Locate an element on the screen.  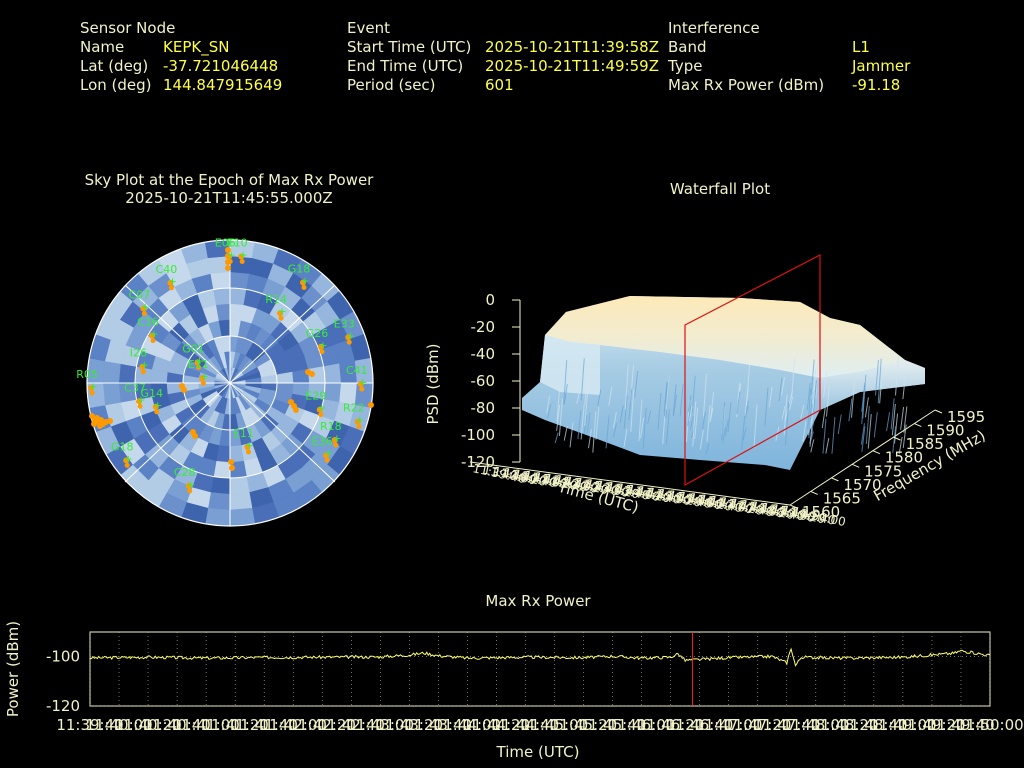
sat-label: E36 is located at coordinates (322, 441).